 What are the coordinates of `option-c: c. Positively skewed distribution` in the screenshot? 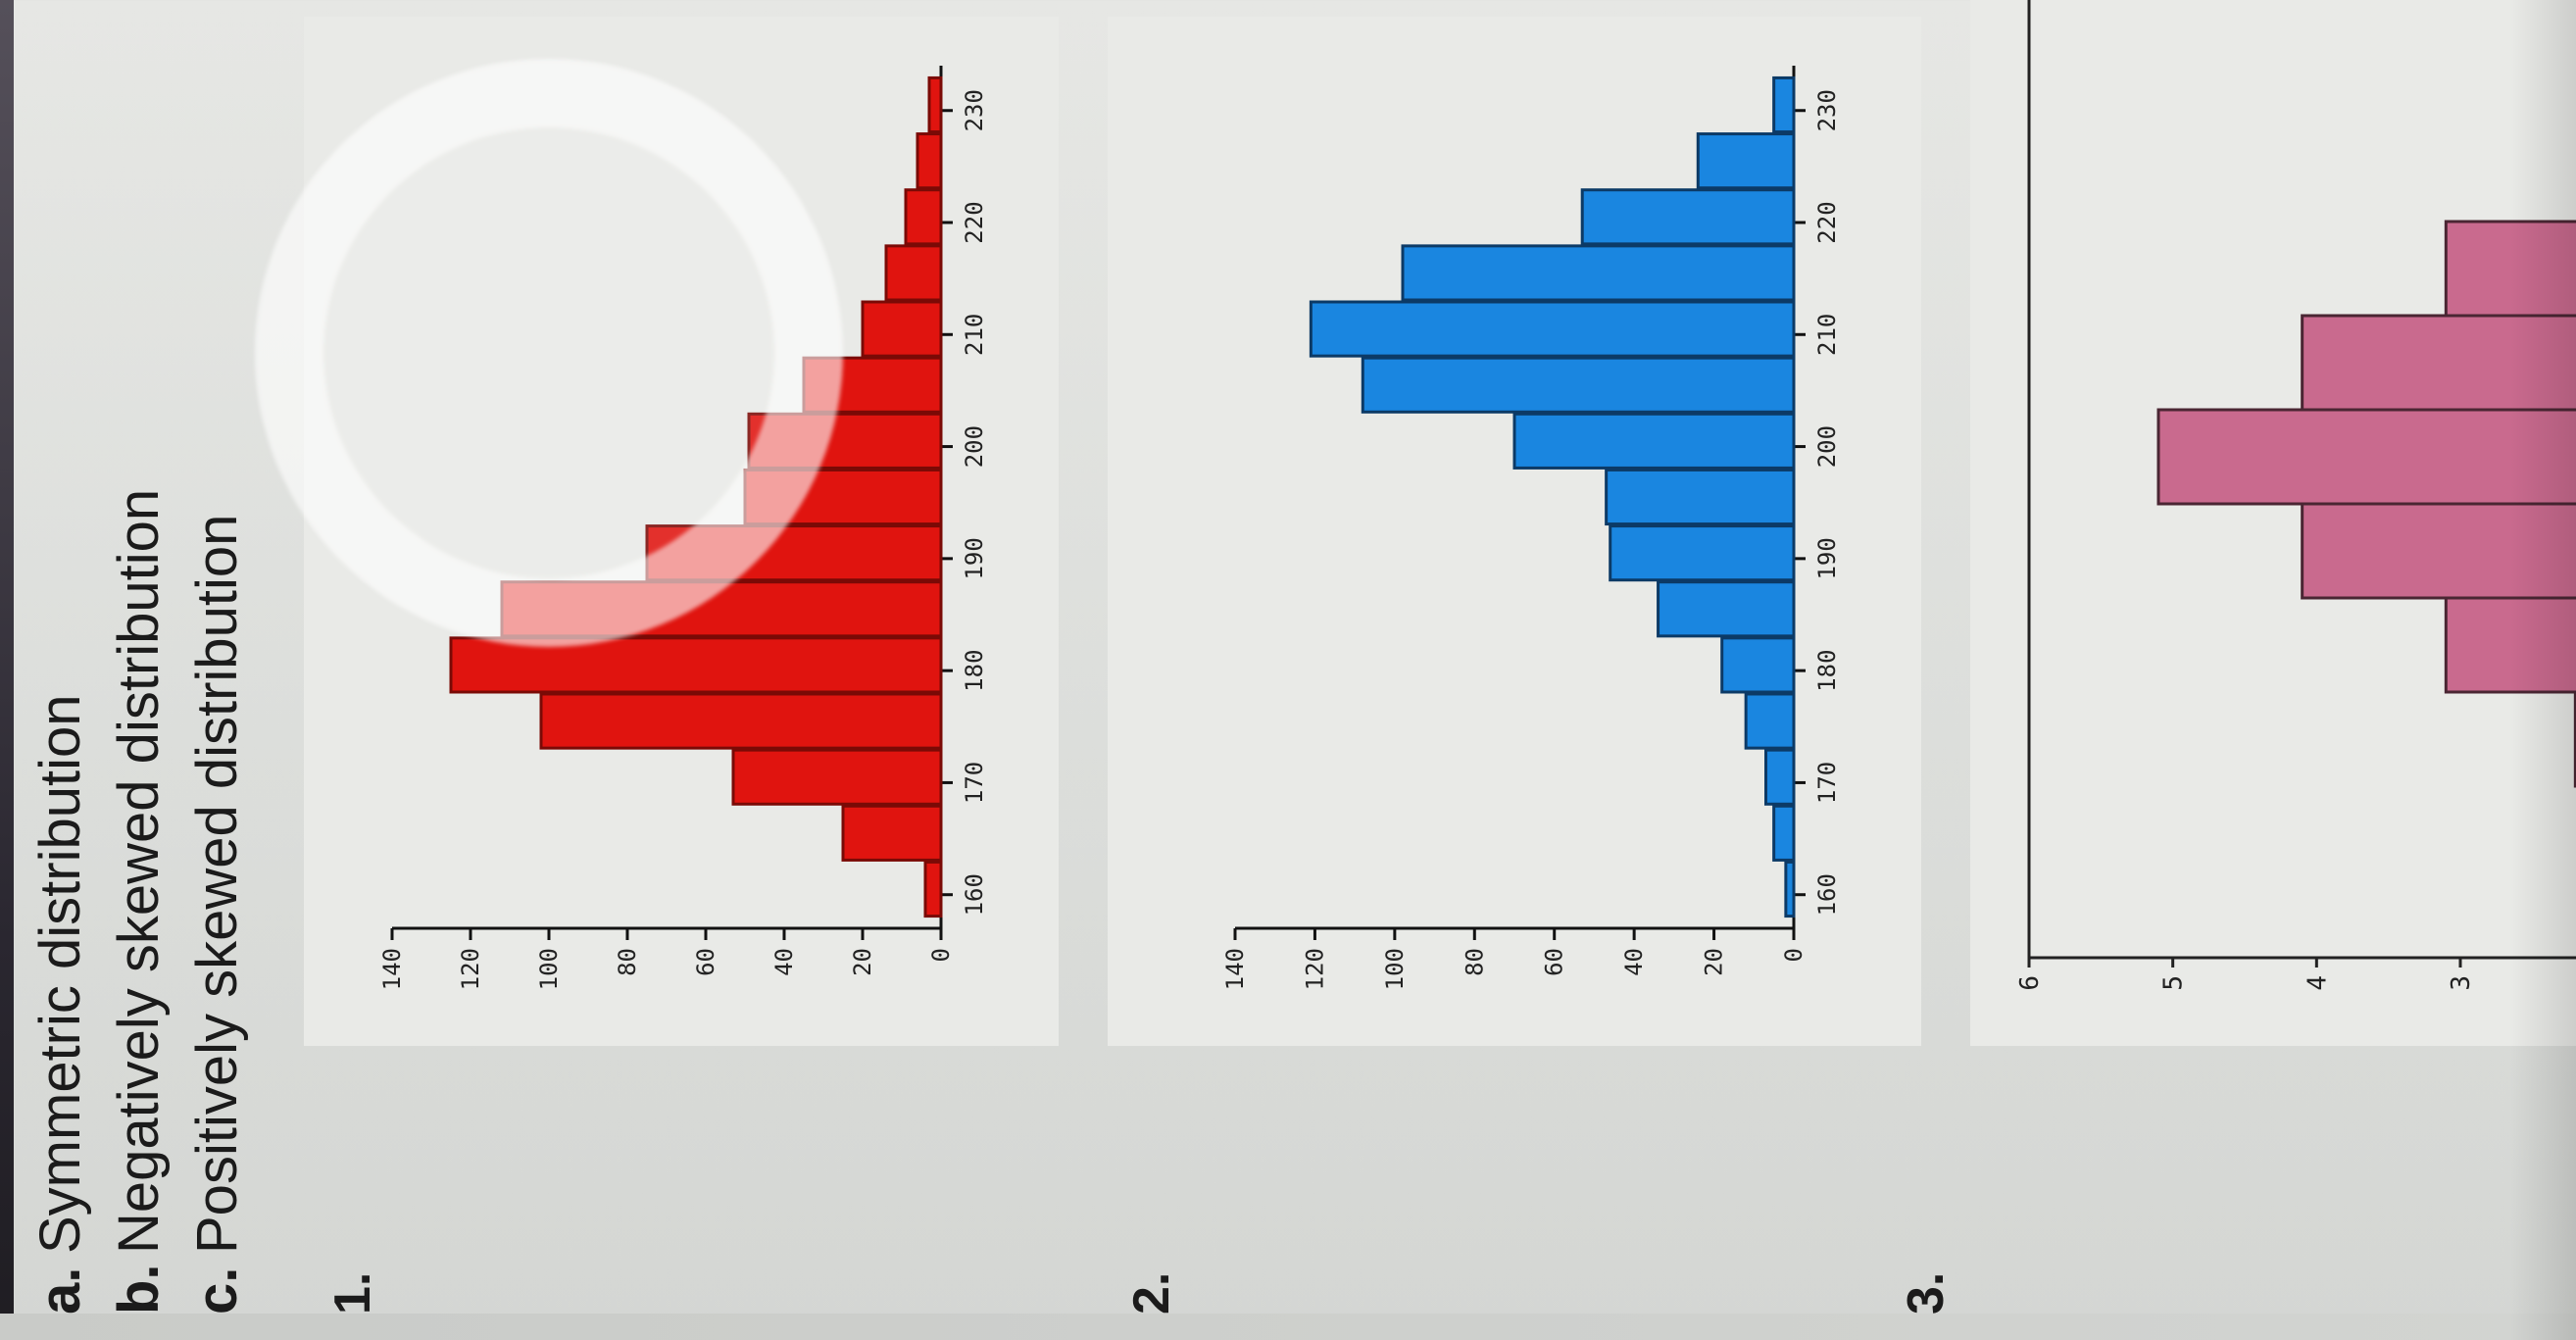 It's located at (217, 915).